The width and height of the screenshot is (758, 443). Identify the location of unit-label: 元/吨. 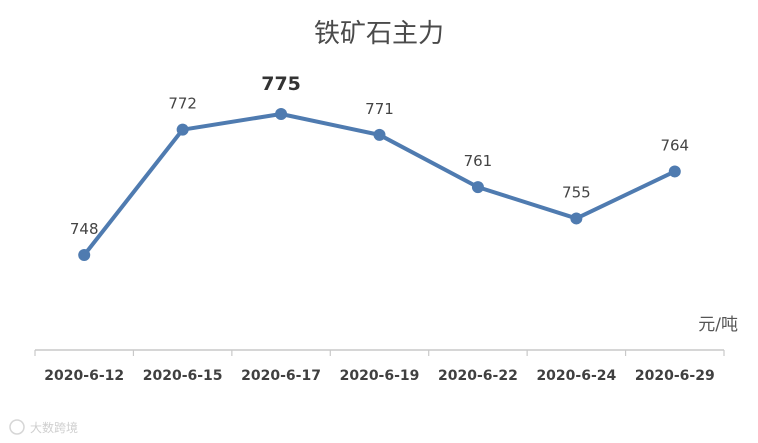
(718, 325).